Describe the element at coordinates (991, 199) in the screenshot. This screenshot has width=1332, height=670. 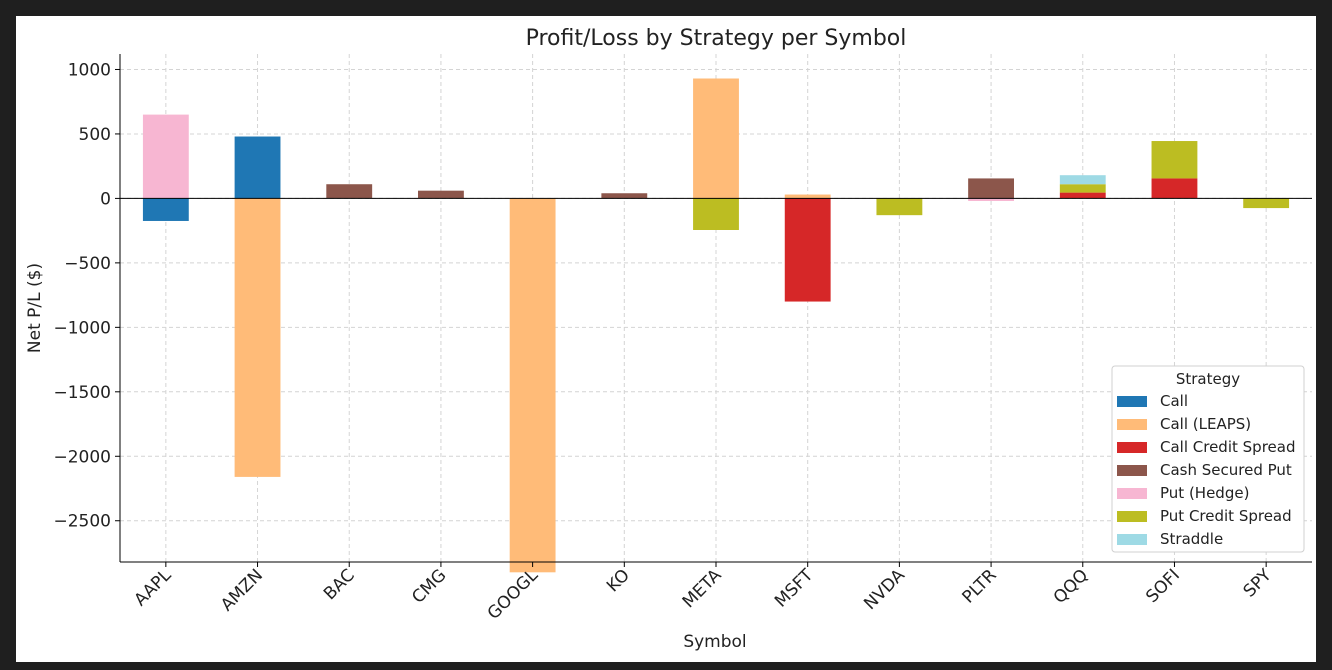
I see `bar-pltr-put-hedge` at that location.